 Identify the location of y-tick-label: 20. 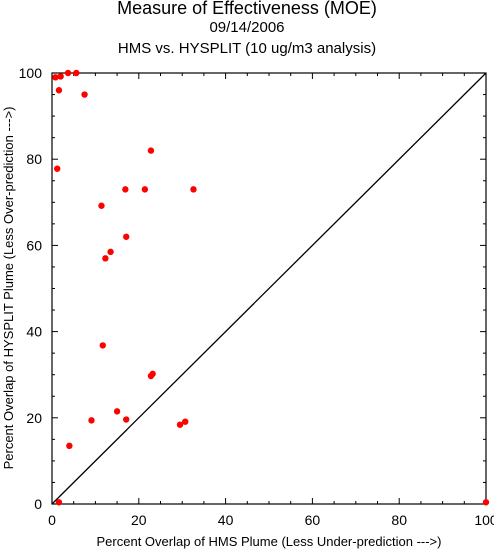
(34, 418).